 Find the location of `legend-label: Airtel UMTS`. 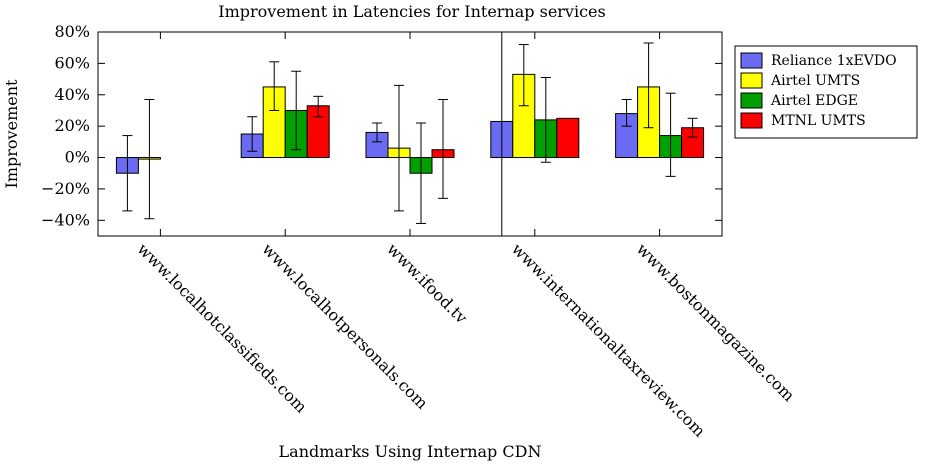

legend-label: Airtel UMTS is located at coordinates (815, 81).